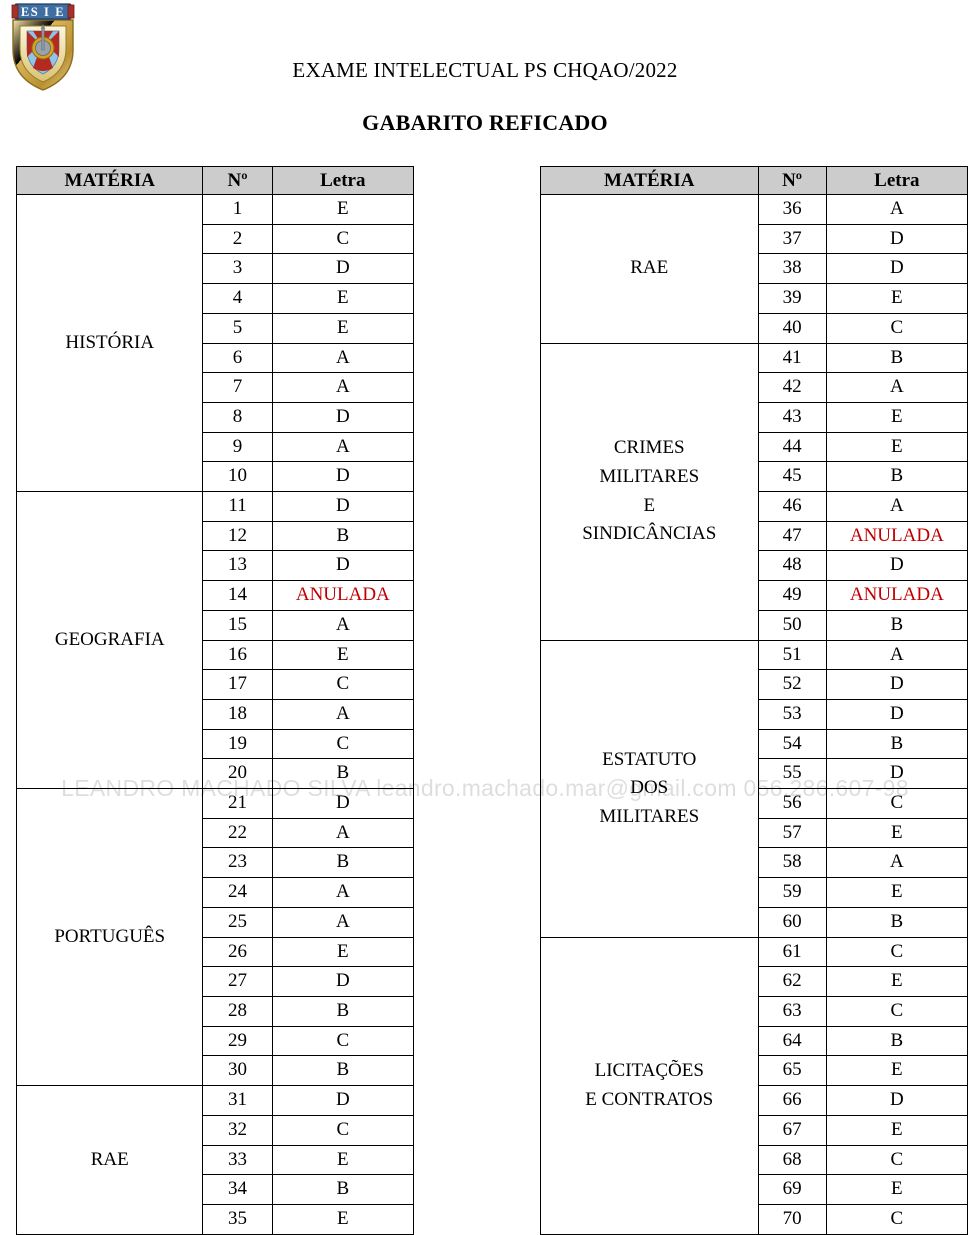  Describe the element at coordinates (237, 1160) in the screenshot. I see `question-number-cell: 33` at that location.